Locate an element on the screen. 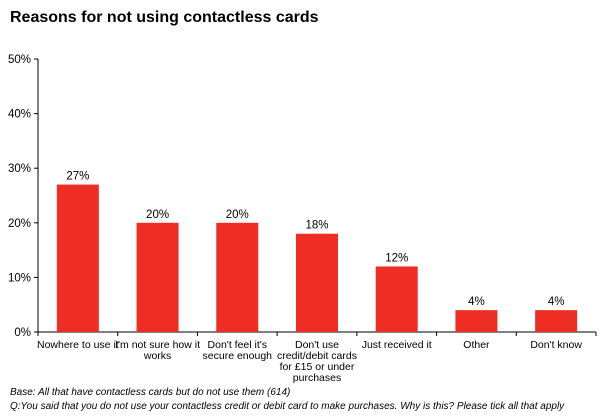  y-tick-label: 40% is located at coordinates (19, 115).